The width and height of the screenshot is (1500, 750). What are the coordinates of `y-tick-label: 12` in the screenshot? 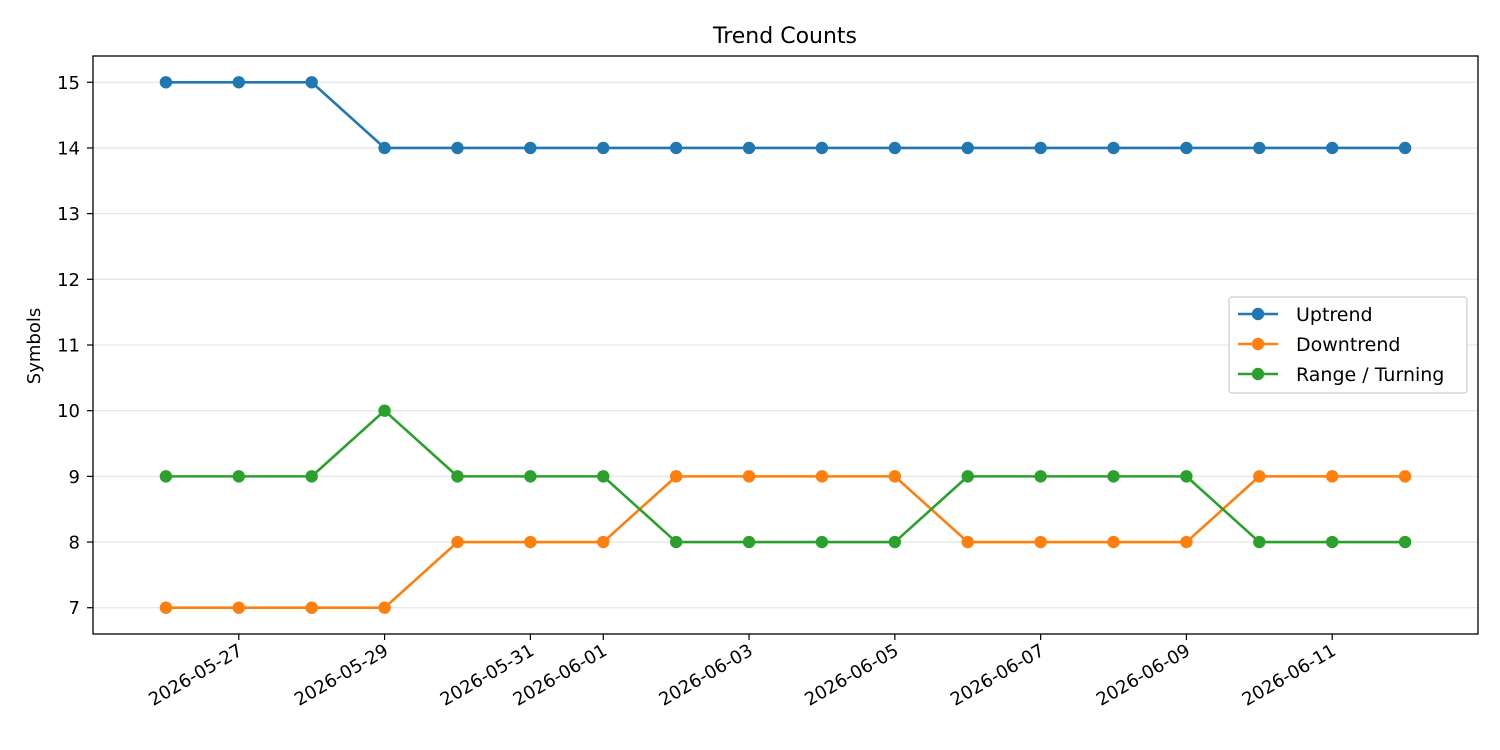 It's located at (68, 280).